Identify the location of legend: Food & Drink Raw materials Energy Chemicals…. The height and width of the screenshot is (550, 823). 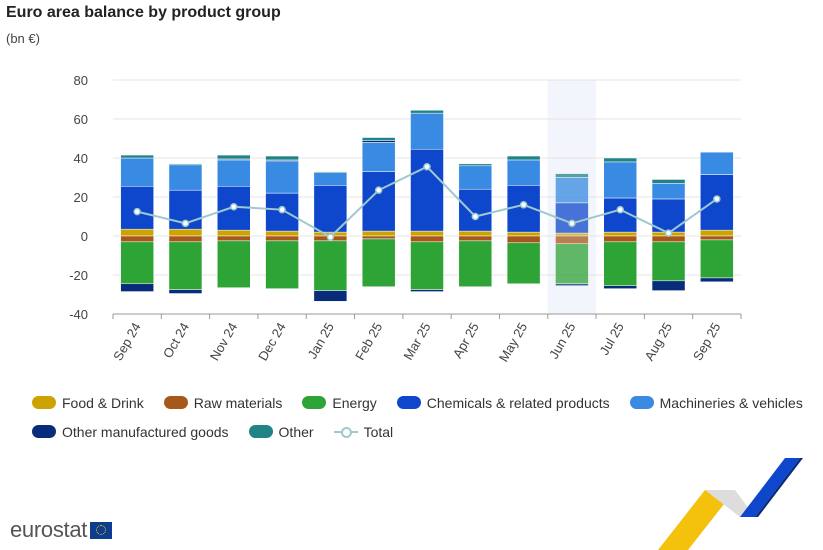
(422, 417).